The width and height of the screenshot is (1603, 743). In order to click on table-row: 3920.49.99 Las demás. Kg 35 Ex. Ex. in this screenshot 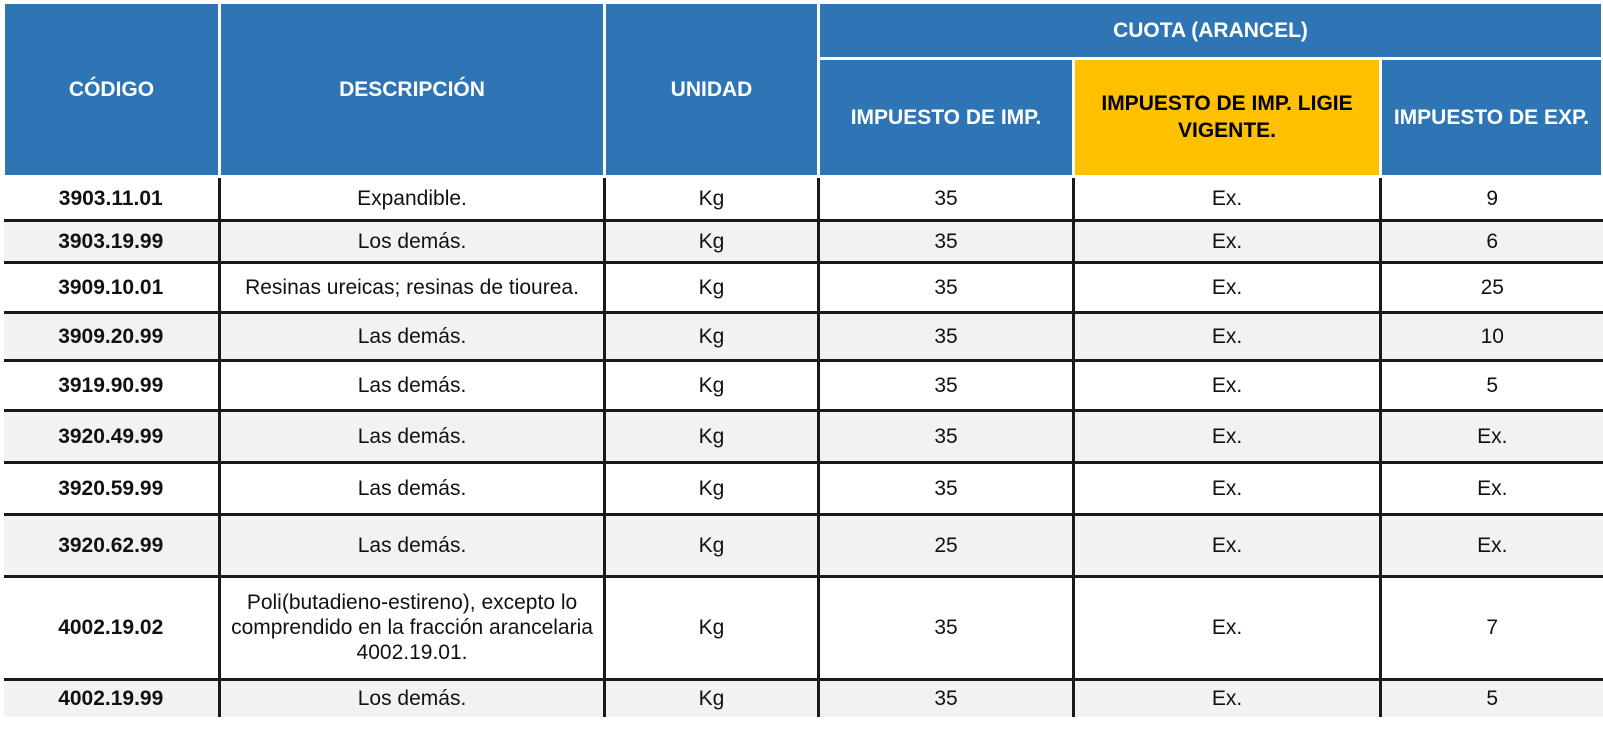, I will do `click(803, 437)`.